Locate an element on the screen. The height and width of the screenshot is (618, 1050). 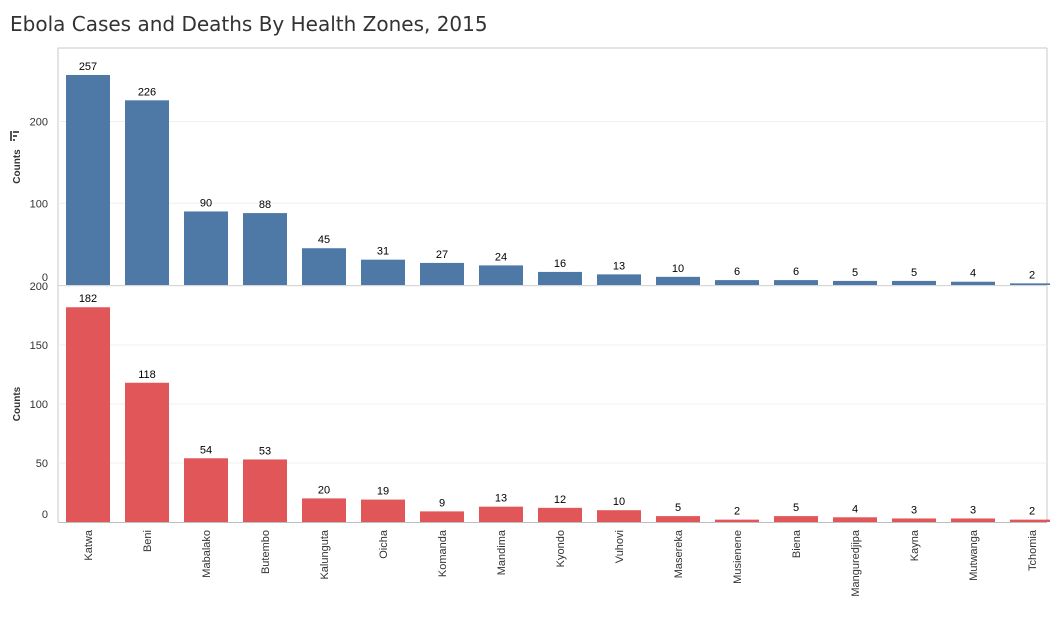
x-tick-label: Mandima is located at coordinates (502, 552).